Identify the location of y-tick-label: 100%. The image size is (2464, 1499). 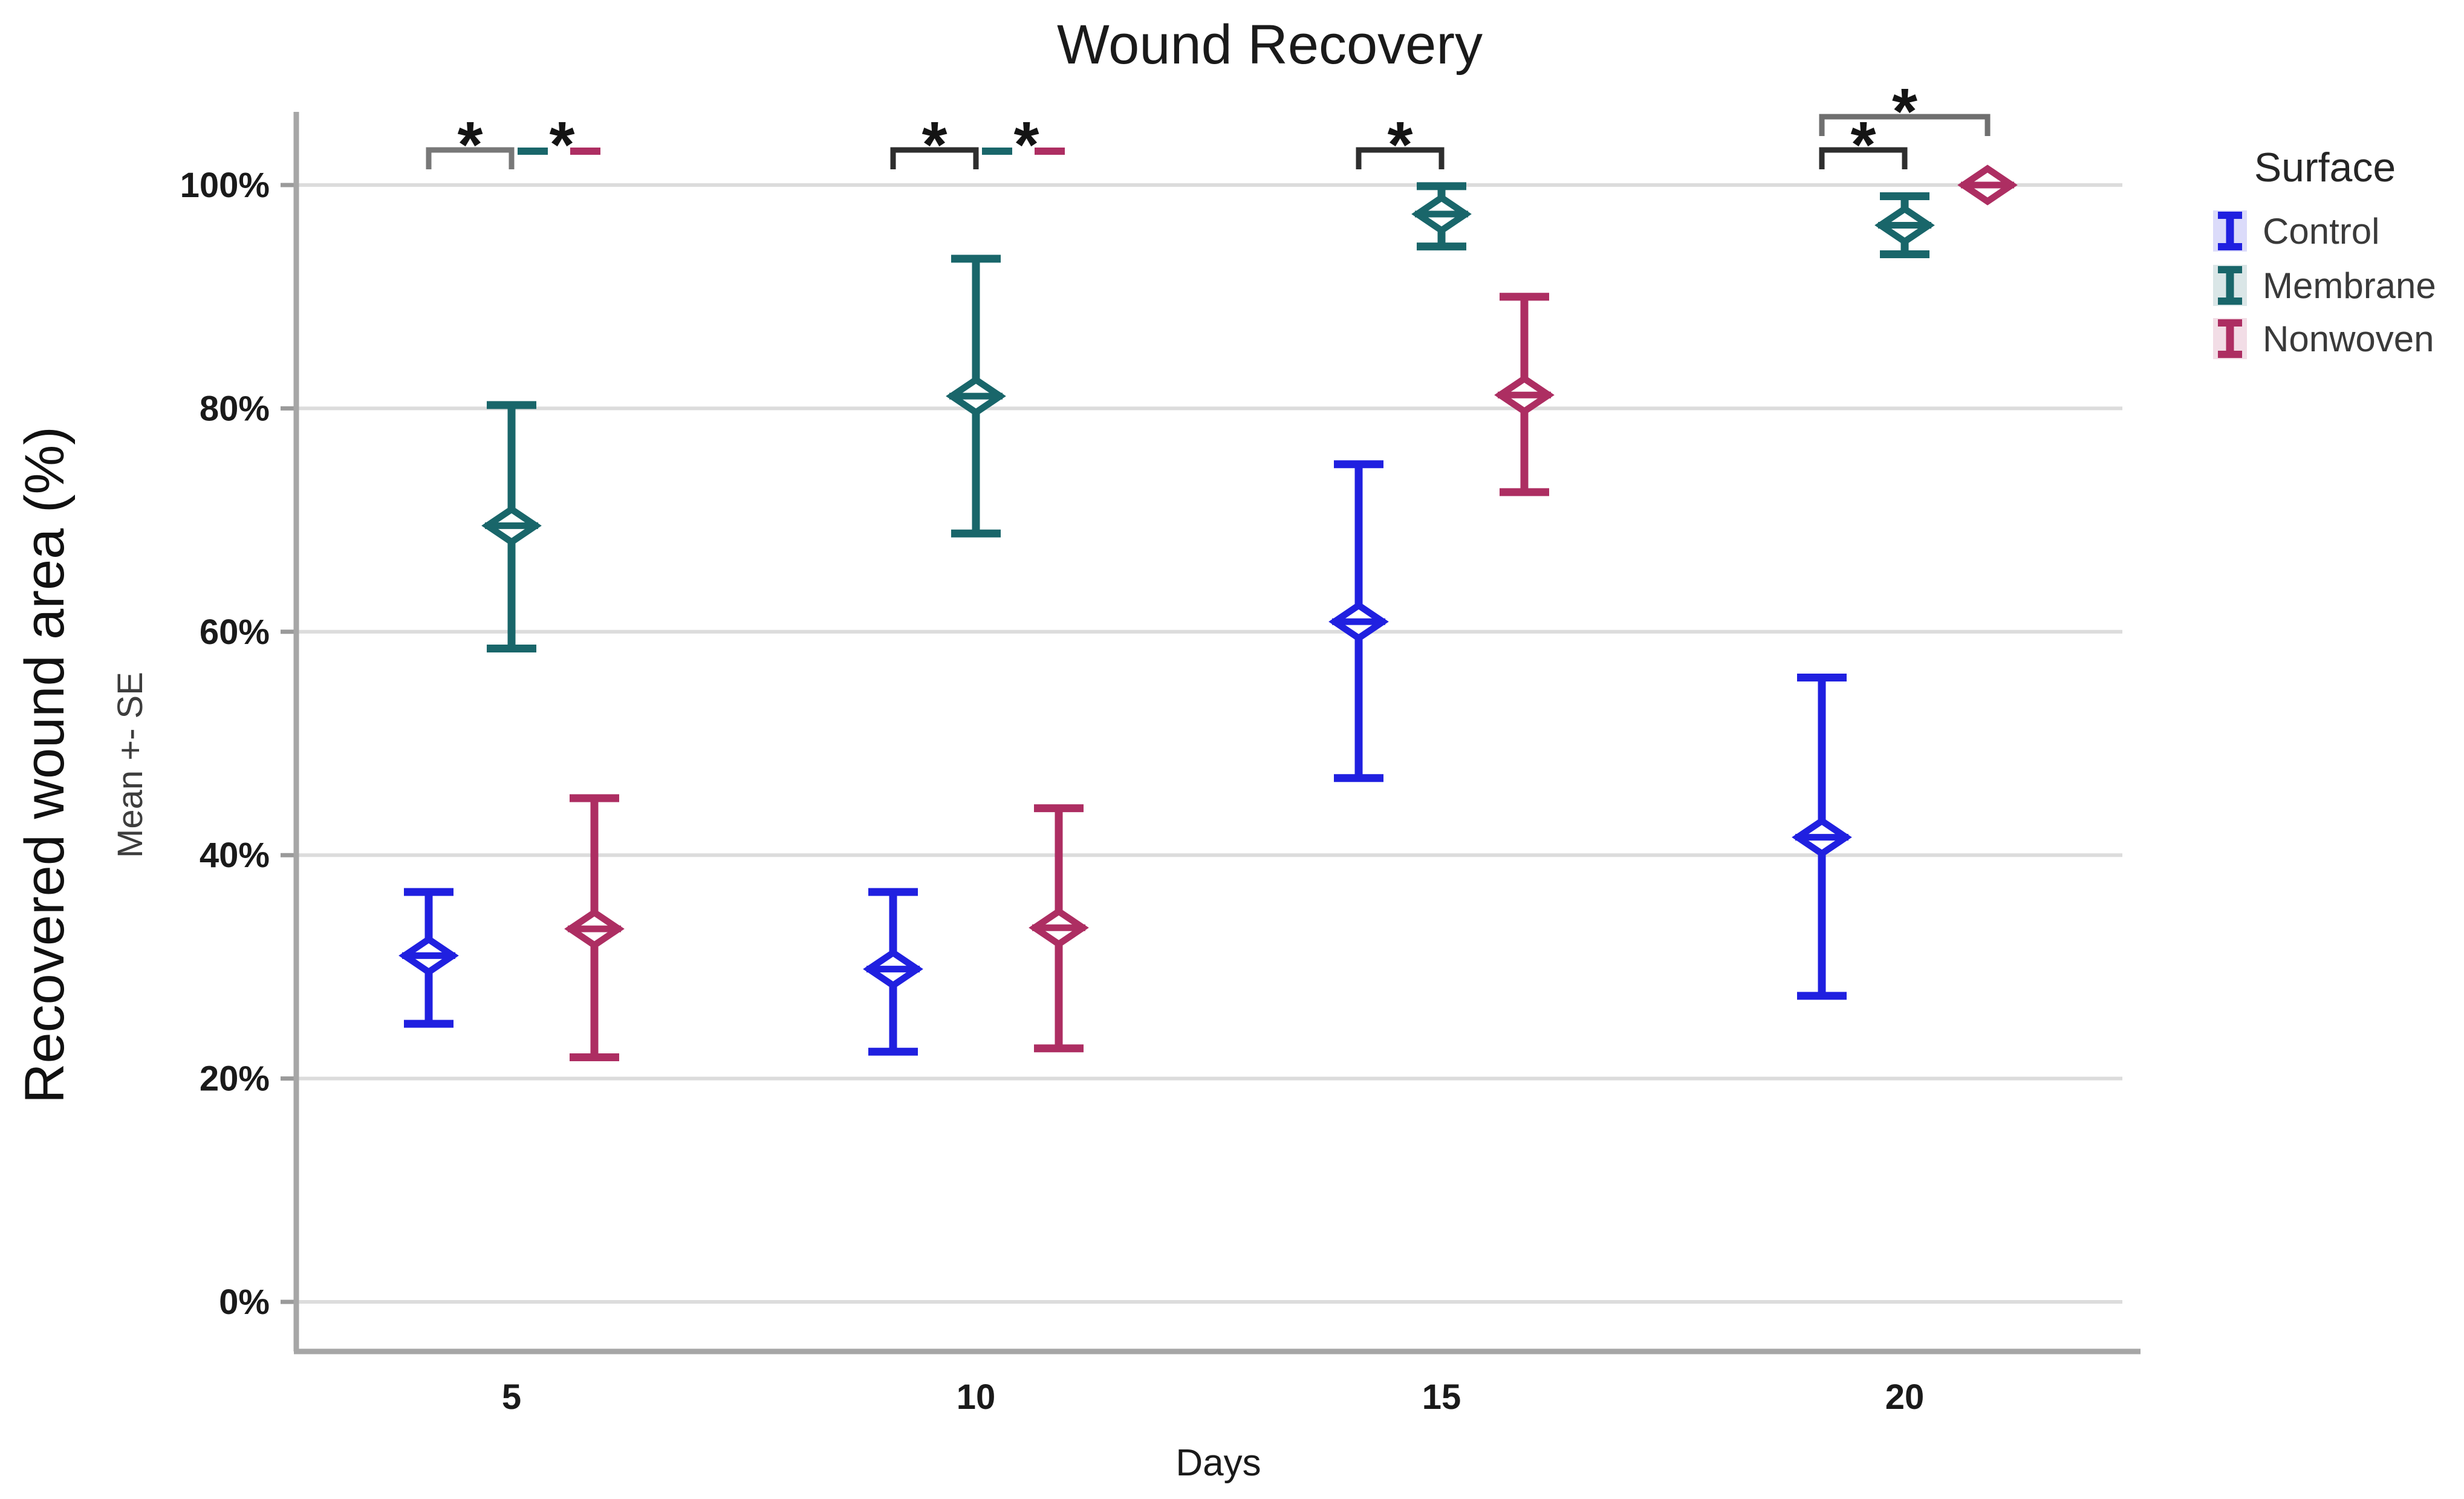
(225, 186).